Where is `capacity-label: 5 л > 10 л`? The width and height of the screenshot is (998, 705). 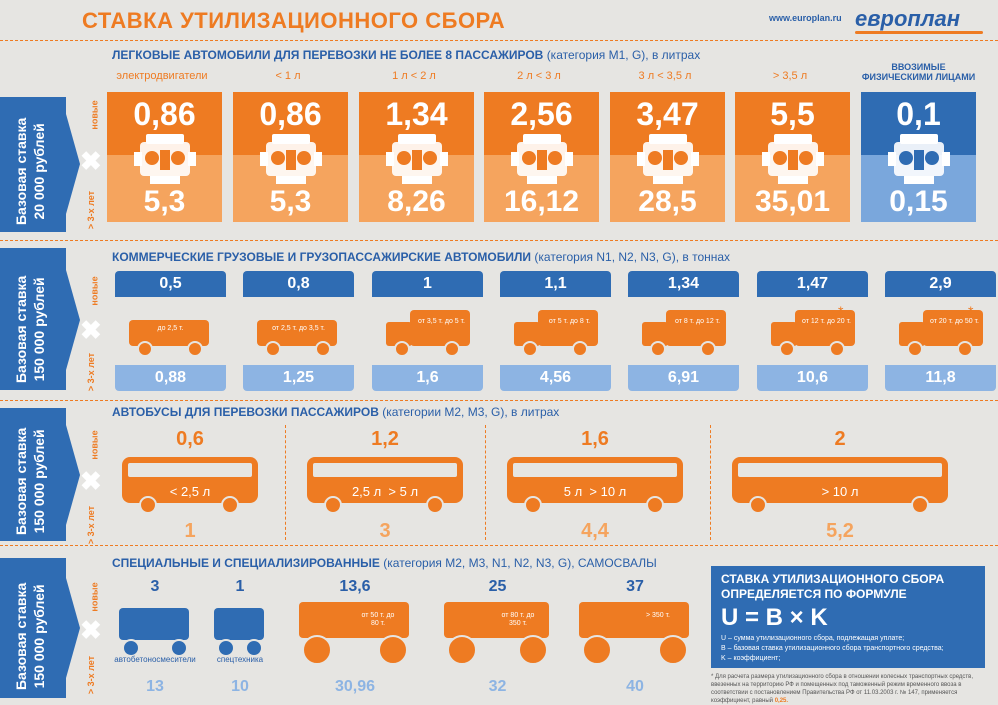
capacity-label: 5 л > 10 л is located at coordinates (595, 491).